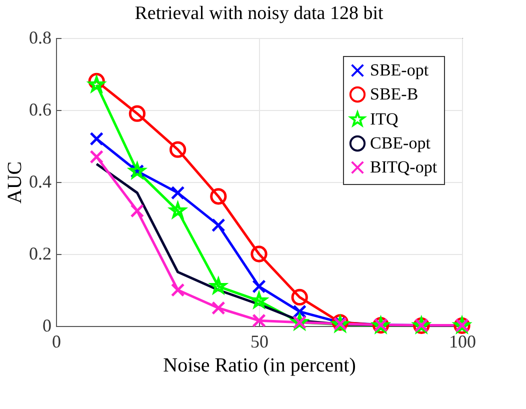 Image resolution: width=526 pixels, height=409 pixels. What do you see at coordinates (400, 143) in the screenshot?
I see `legend-label: CBE-opt` at bounding box center [400, 143].